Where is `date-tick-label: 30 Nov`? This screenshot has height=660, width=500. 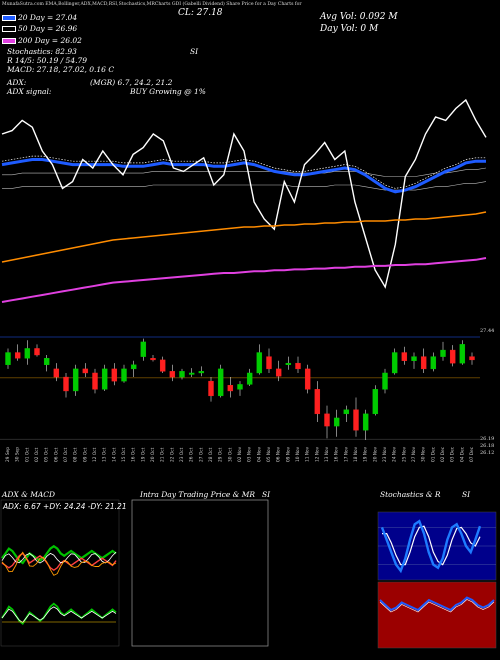
date-tick-label: 30 Nov is located at coordinates (424, 454).